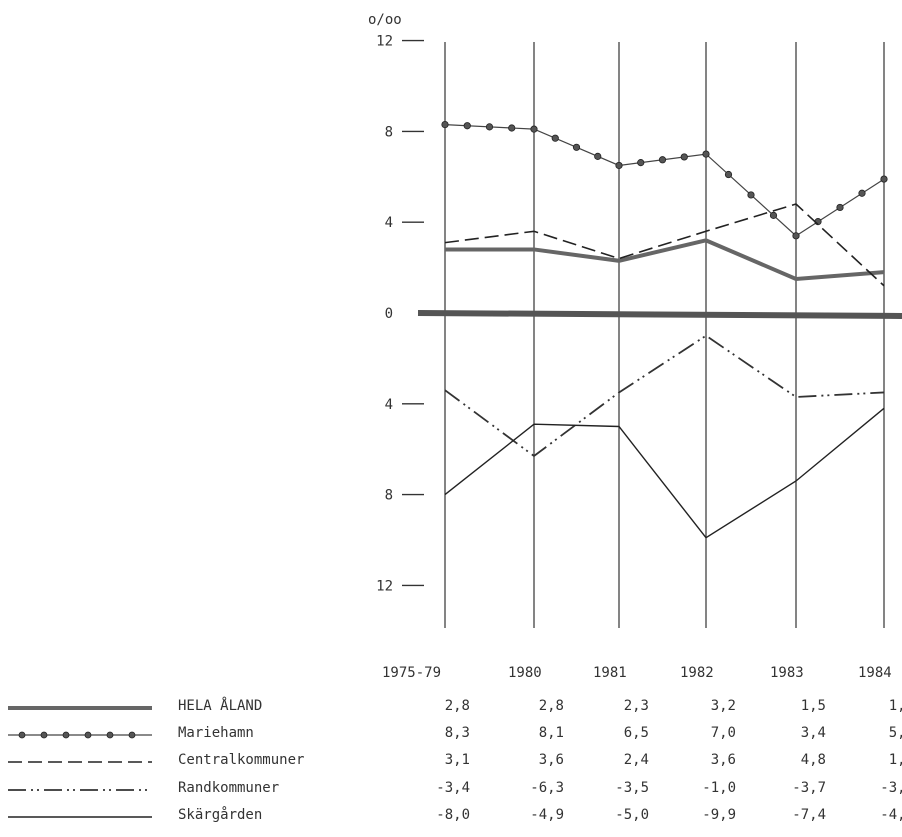 The height and width of the screenshot is (837, 902). Describe the element at coordinates (385, 20) in the screenshot. I see `unit-label: o/oo` at that location.